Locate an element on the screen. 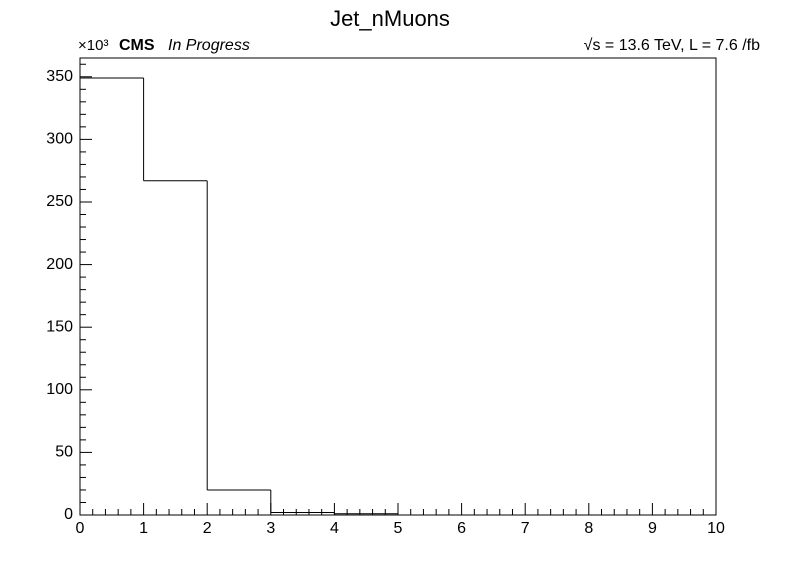 Image resolution: width=796 pixels, height=572 pixels. y-scale-label: ×10³ is located at coordinates (93, 45).